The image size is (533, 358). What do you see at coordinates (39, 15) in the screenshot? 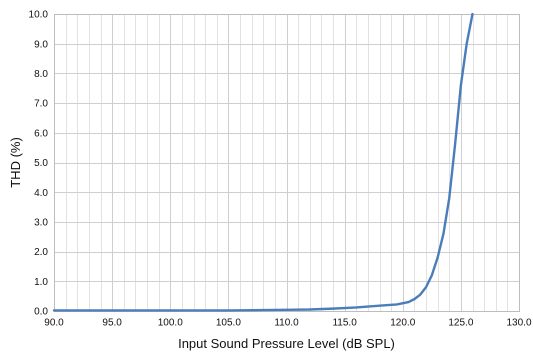
I see `y-tick-label: 10.0` at bounding box center [39, 15].